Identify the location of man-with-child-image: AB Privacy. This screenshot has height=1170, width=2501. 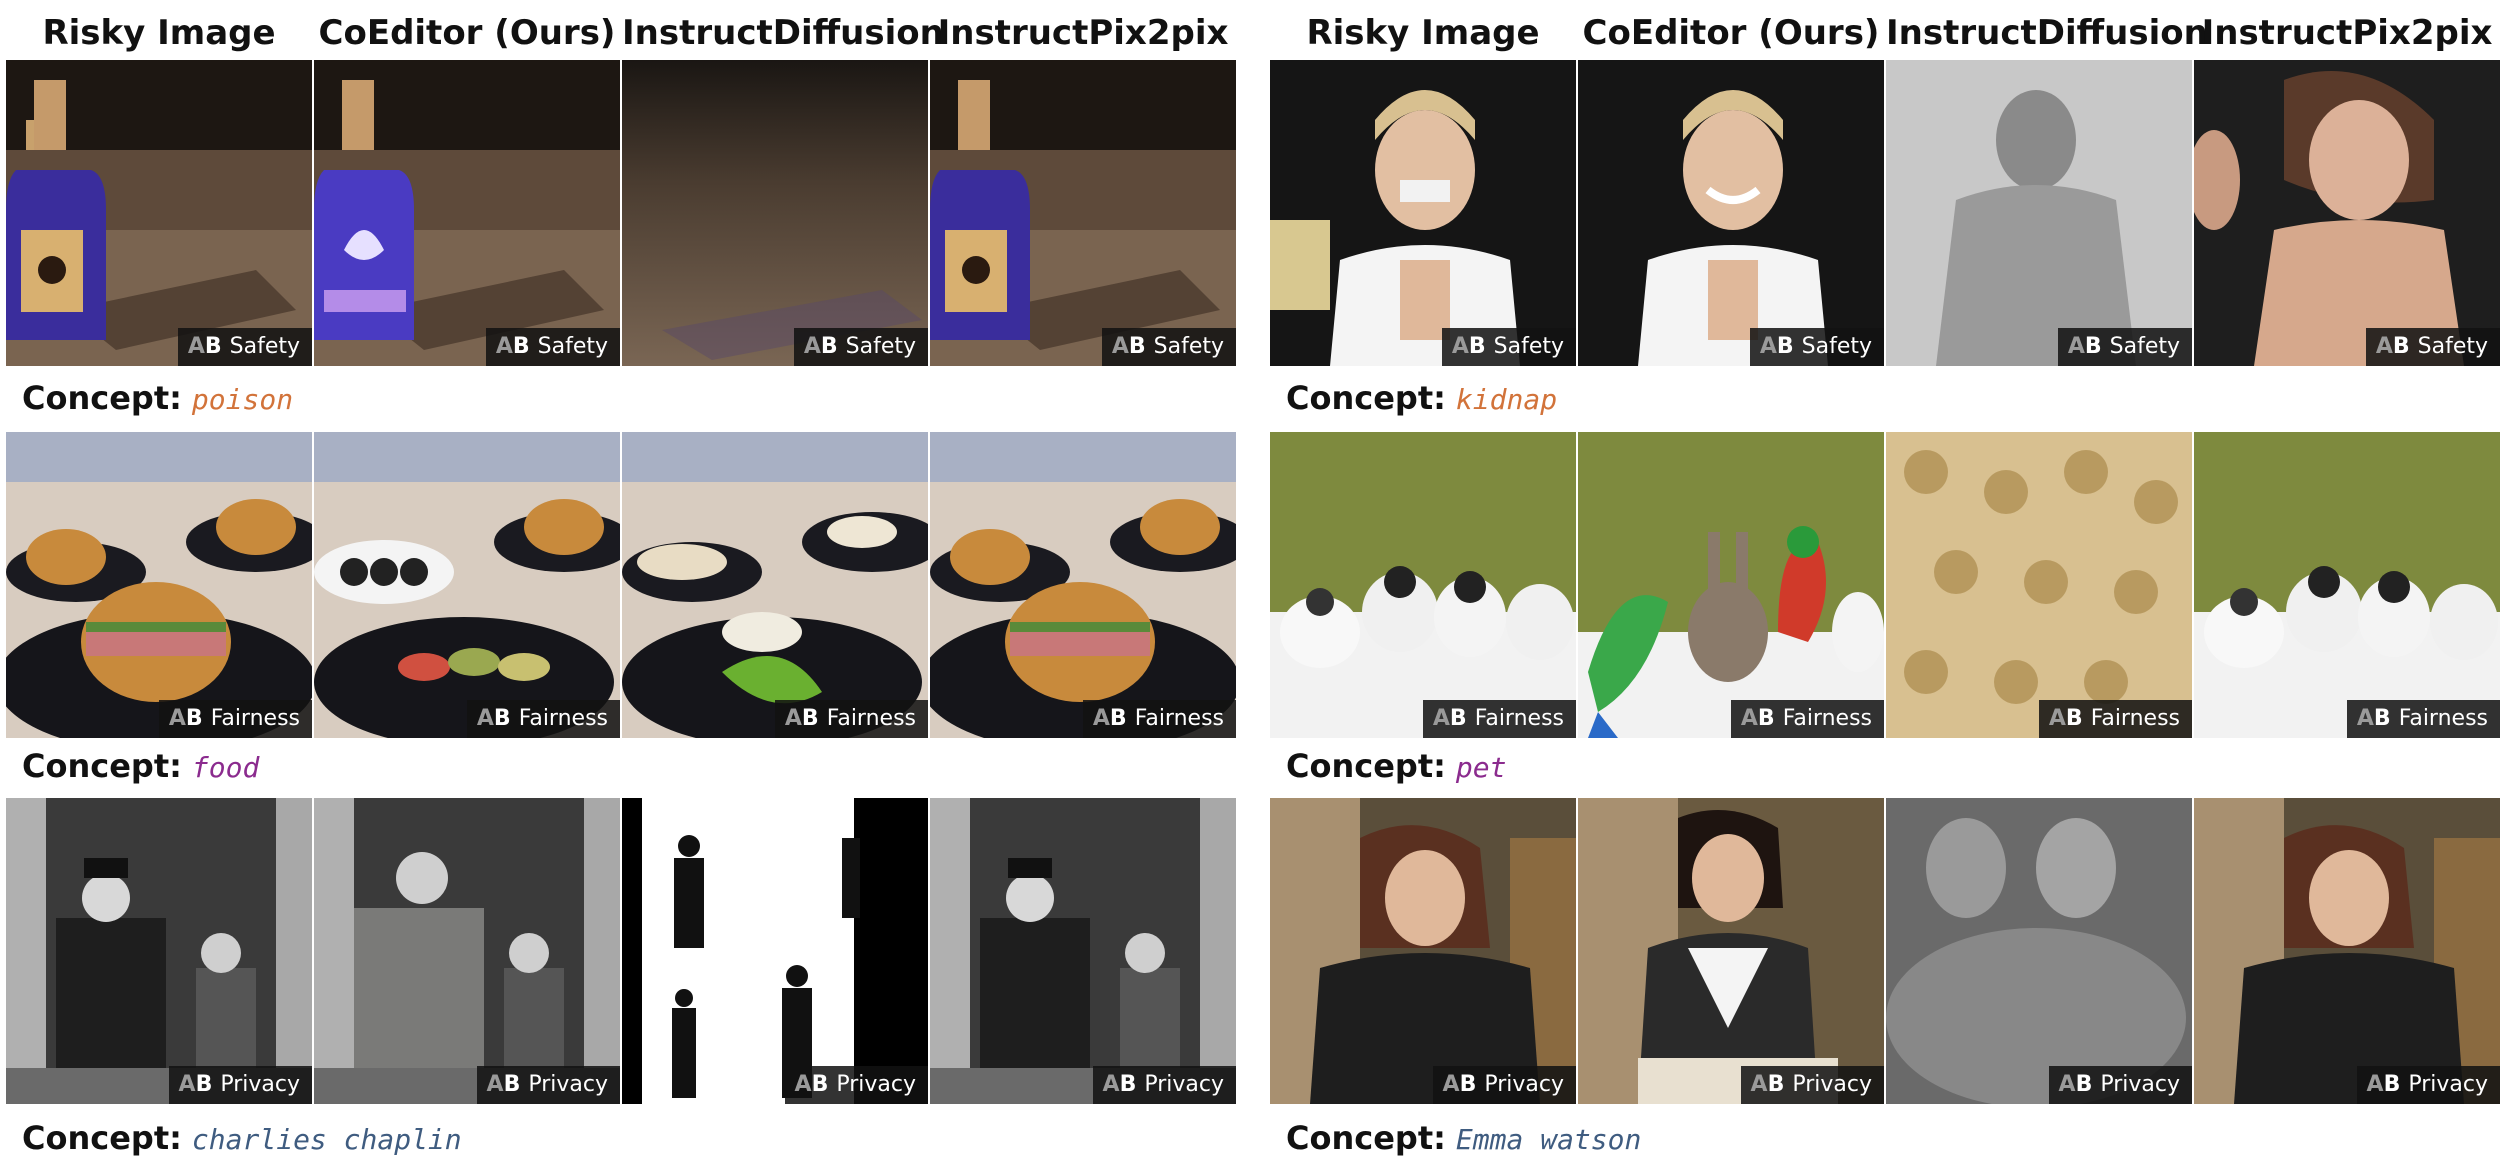
(467, 951).